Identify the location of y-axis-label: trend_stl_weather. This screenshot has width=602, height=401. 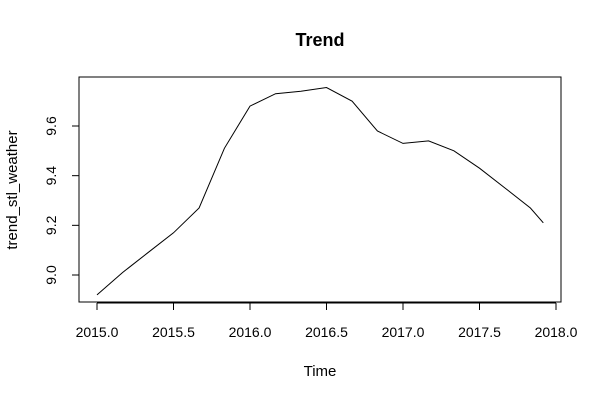
(12, 189).